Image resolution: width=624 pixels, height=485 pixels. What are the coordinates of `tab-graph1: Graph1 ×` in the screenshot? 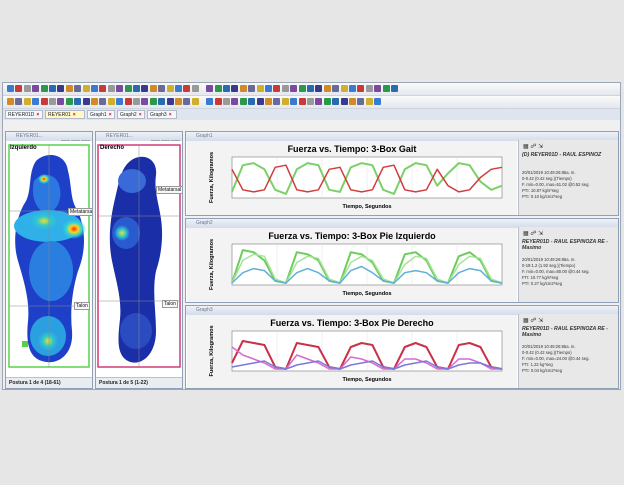 It's located at (101, 114).